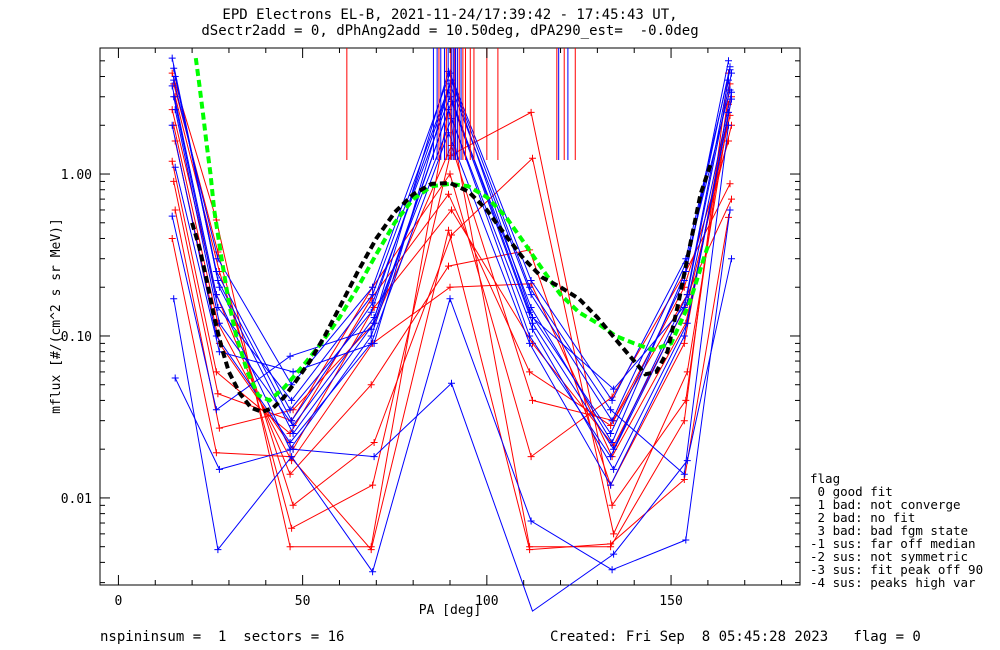  I want to click on x-tick-label: 0, so click(119, 601).